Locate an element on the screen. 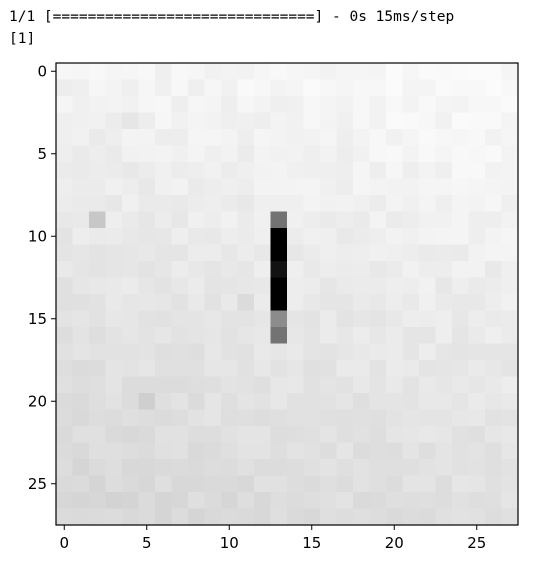  console-result-line: [1] is located at coordinates (22, 39).